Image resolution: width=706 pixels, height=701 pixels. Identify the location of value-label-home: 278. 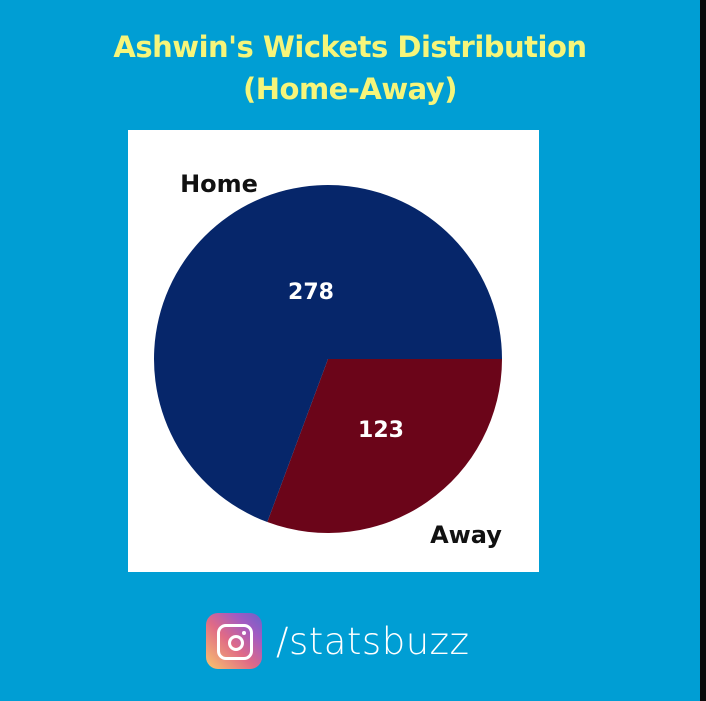
(311, 292).